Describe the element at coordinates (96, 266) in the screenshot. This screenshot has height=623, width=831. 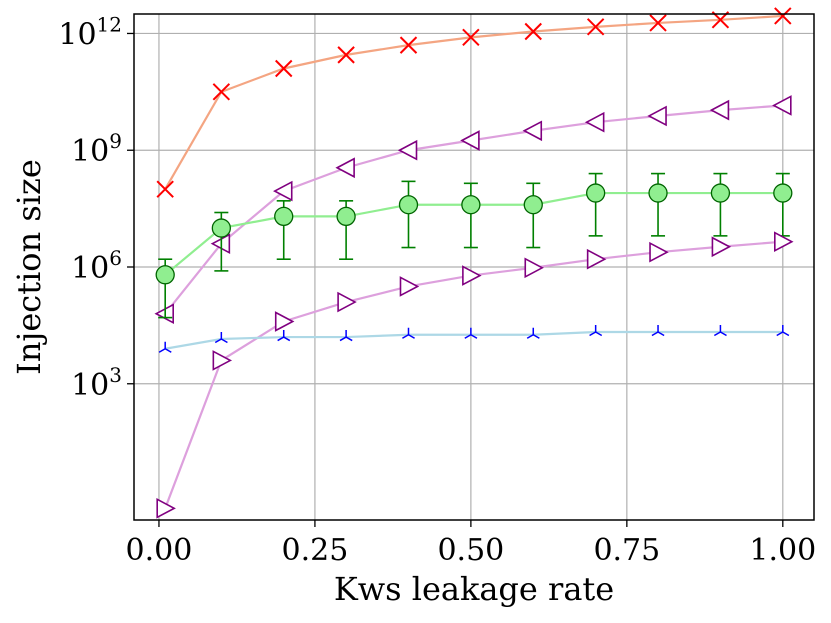
I see `y-tick-label: 10⁶` at that location.